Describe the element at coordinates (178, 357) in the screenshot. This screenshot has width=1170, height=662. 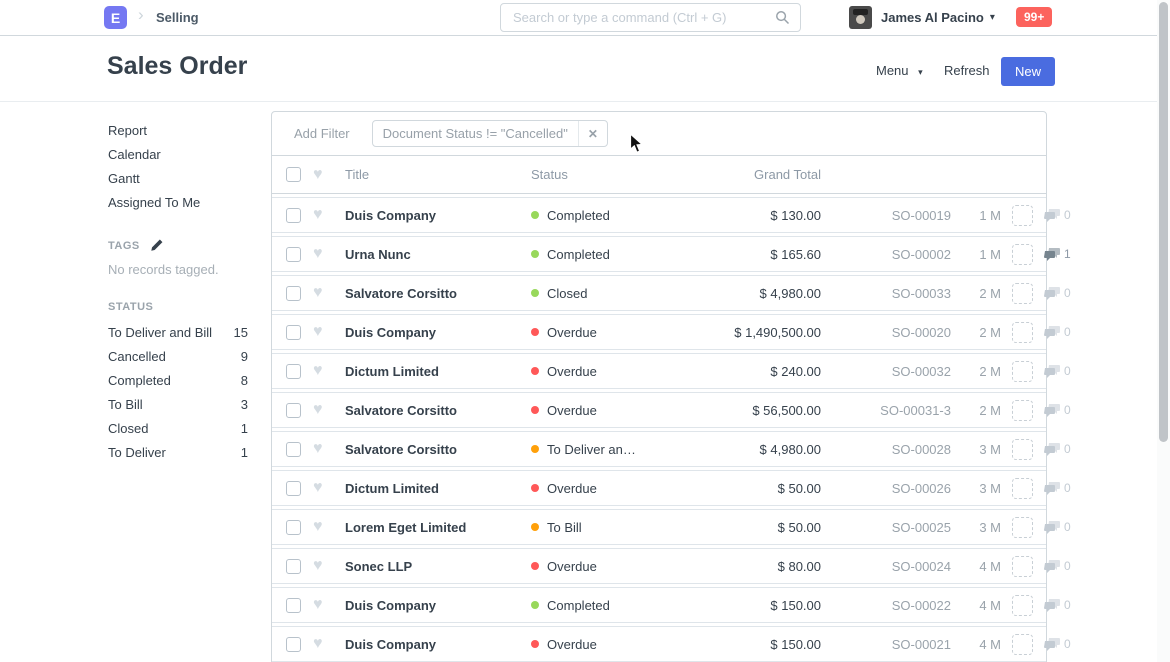
I see `status-filter-item: Cancelled 9` at that location.